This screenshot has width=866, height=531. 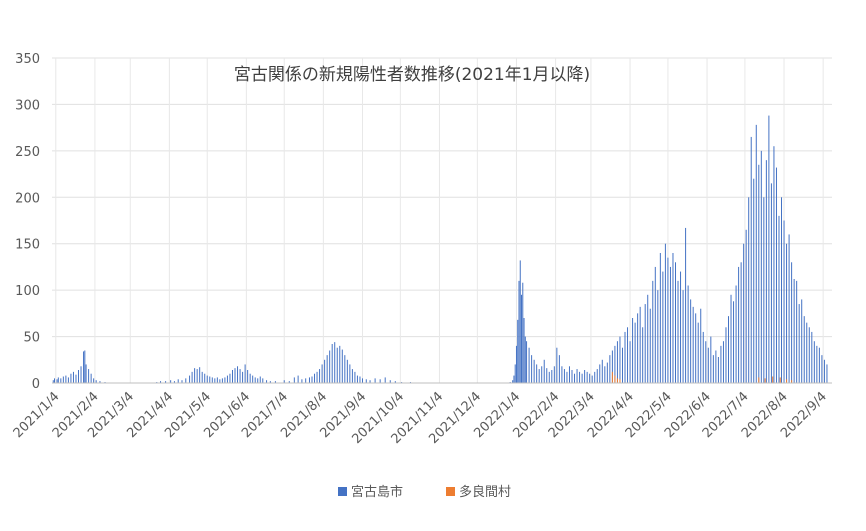 What do you see at coordinates (27, 198) in the screenshot?
I see `y-tick-label: 200` at bounding box center [27, 198].